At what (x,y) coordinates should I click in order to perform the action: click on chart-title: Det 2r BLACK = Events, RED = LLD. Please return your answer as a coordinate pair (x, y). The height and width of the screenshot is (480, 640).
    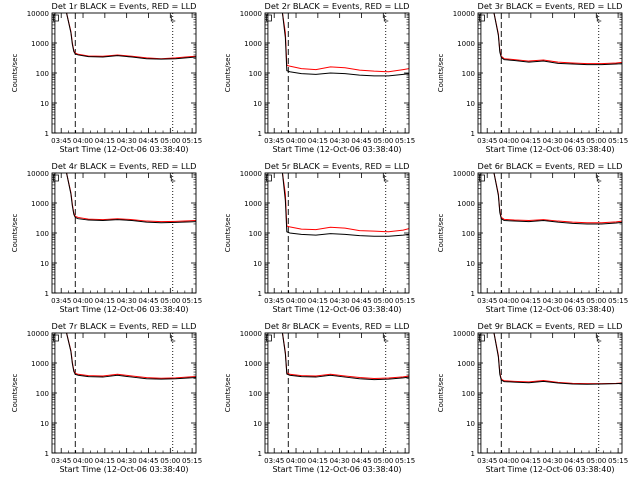
    Looking at the image, I should click on (337, 6).